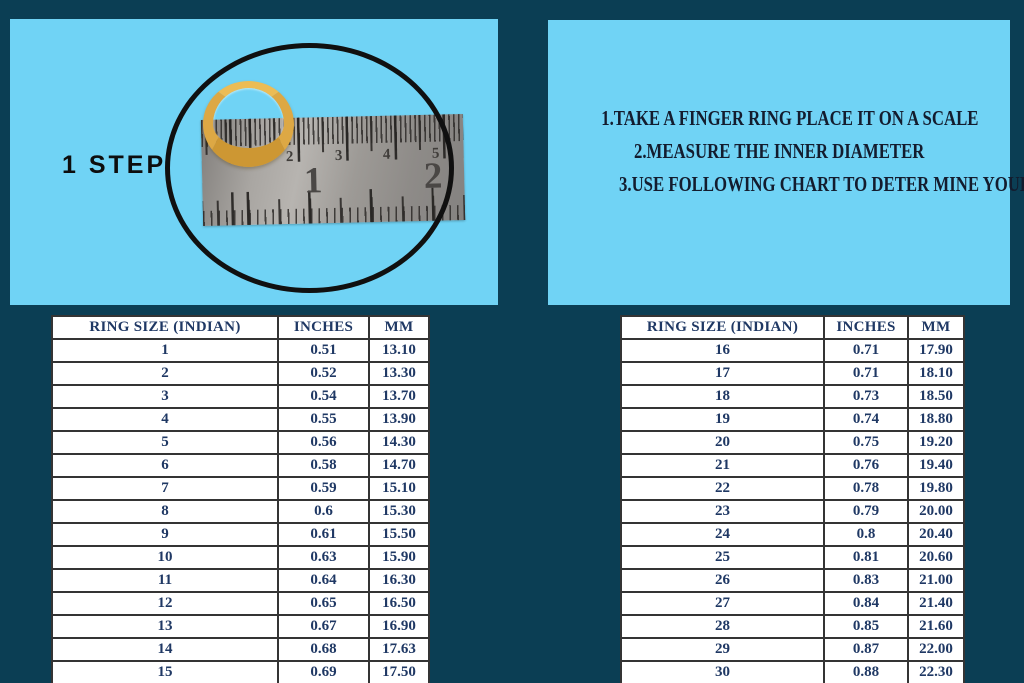  What do you see at coordinates (792, 534) in the screenshot?
I see `table-row: 24 0.8 20.40` at bounding box center [792, 534].